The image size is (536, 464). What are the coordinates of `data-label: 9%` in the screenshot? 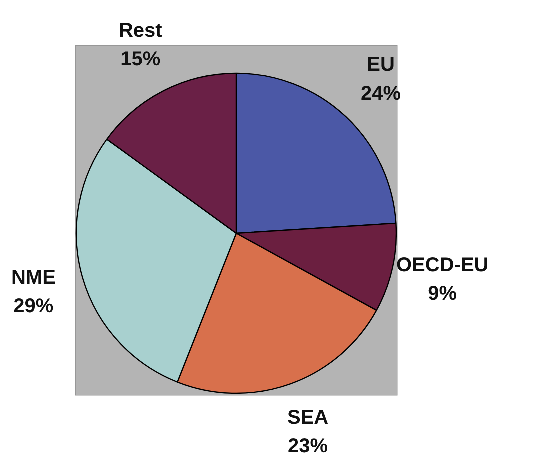 It's located at (443, 293).